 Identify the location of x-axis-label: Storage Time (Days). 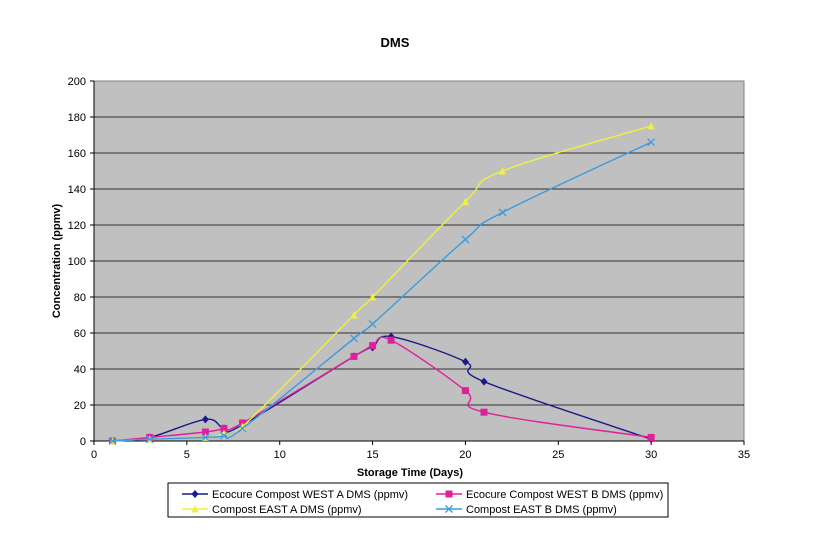
(410, 473).